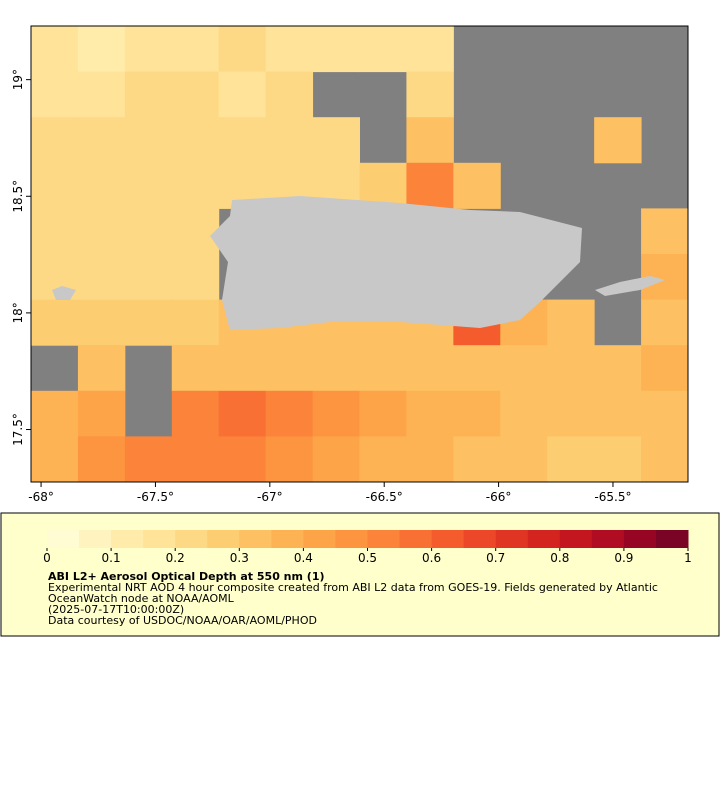  I want to click on colorbar-tick-label: 0.4, so click(303, 558).